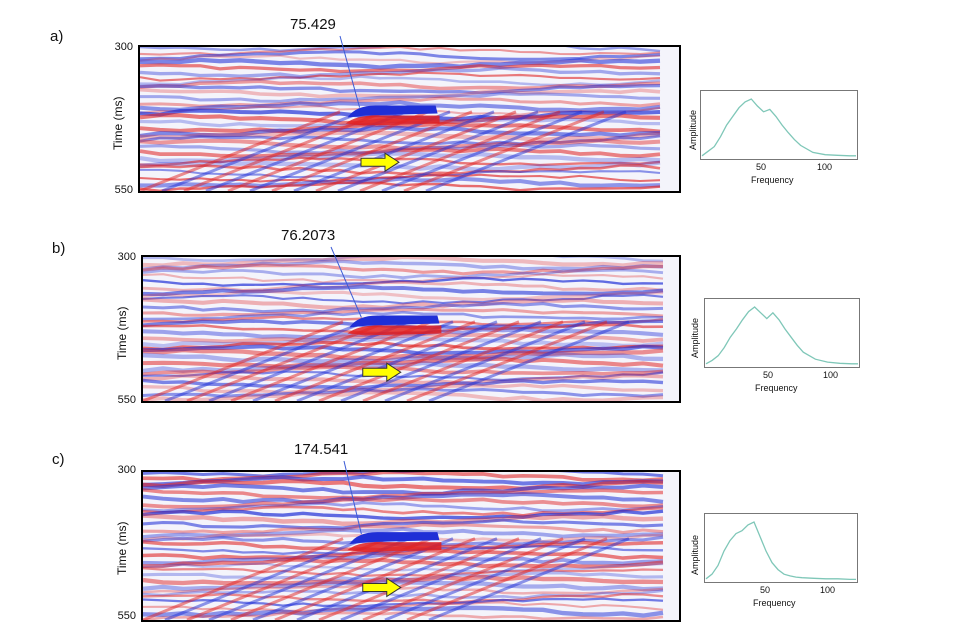  Describe the element at coordinates (321, 449) in the screenshot. I see `amplitude-callout: 174.541` at that location.